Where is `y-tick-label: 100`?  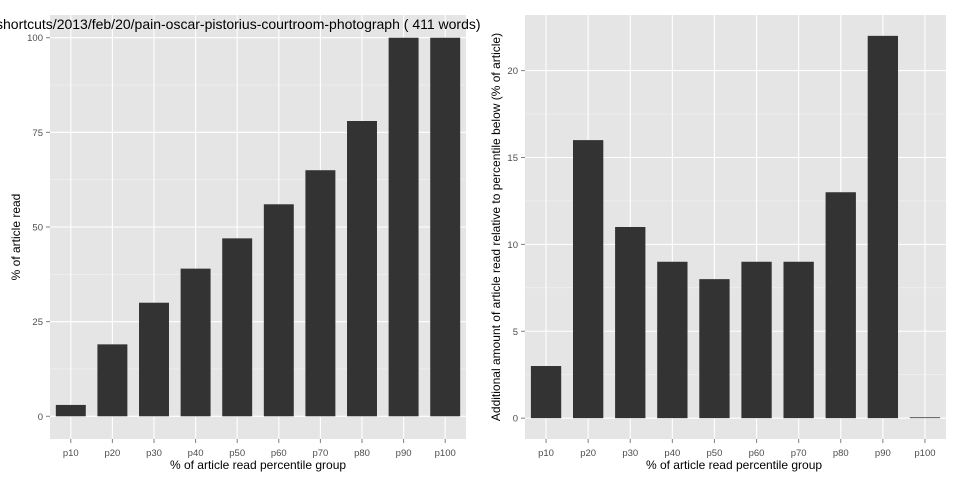 y-tick-label: 100 is located at coordinates (35, 38).